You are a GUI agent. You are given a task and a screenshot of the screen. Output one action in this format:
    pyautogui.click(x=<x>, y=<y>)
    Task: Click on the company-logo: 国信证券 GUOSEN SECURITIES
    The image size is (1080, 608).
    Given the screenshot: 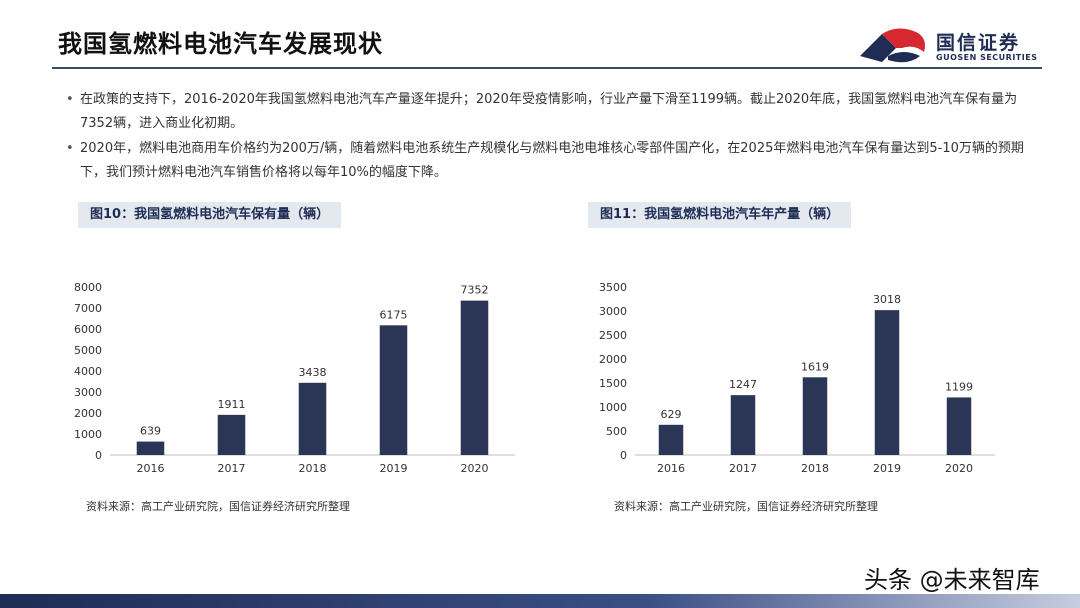 What is the action you would take?
    pyautogui.click(x=953, y=46)
    